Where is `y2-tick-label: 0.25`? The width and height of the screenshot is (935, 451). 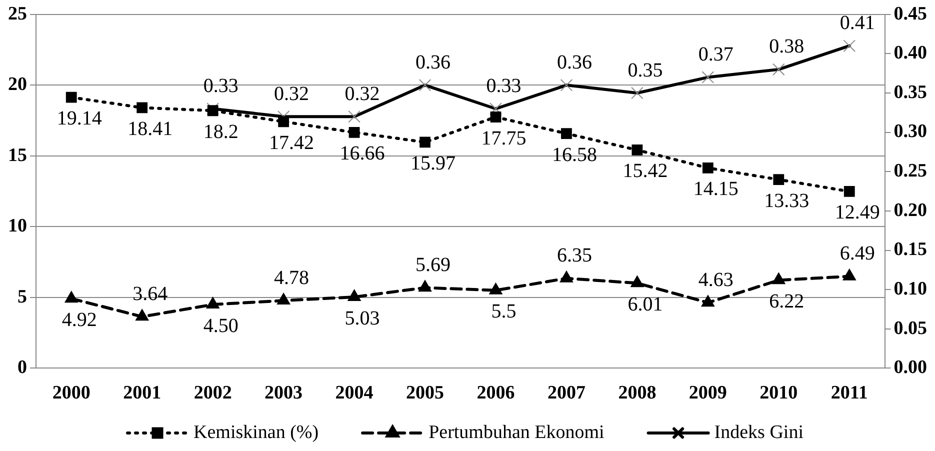
y2-tick-label: 0.25 is located at coordinates (910, 171).